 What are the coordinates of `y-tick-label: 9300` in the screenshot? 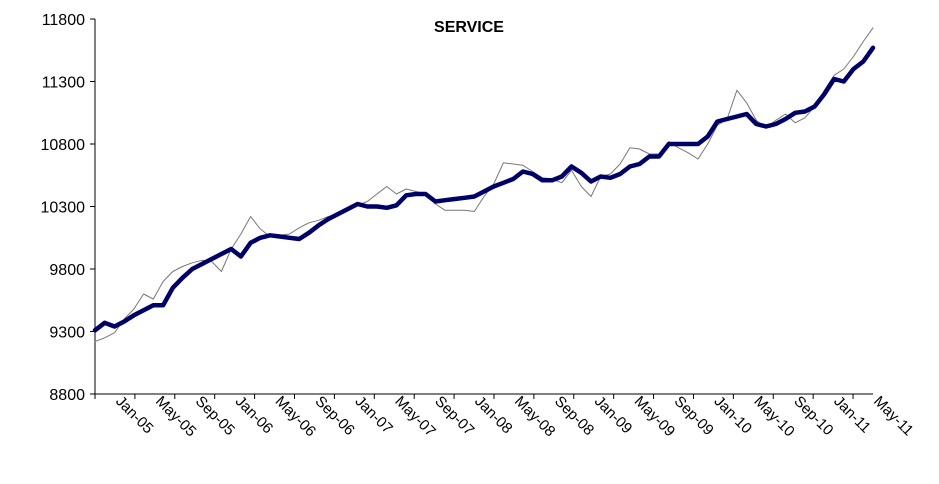 It's located at (67, 333).